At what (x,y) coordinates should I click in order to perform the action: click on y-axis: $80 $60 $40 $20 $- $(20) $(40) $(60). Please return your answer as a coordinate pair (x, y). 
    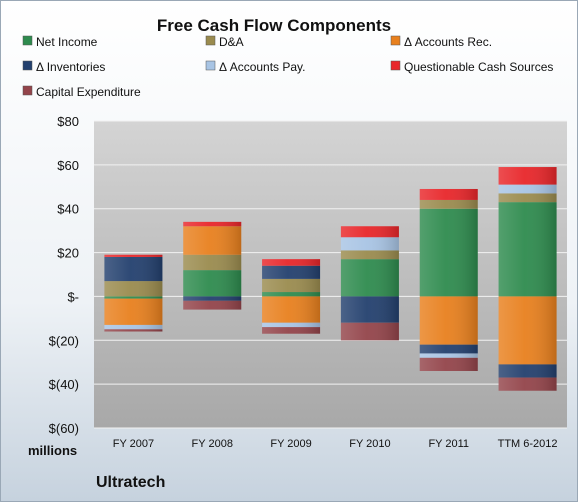
    Looking at the image, I should click on (64, 275).